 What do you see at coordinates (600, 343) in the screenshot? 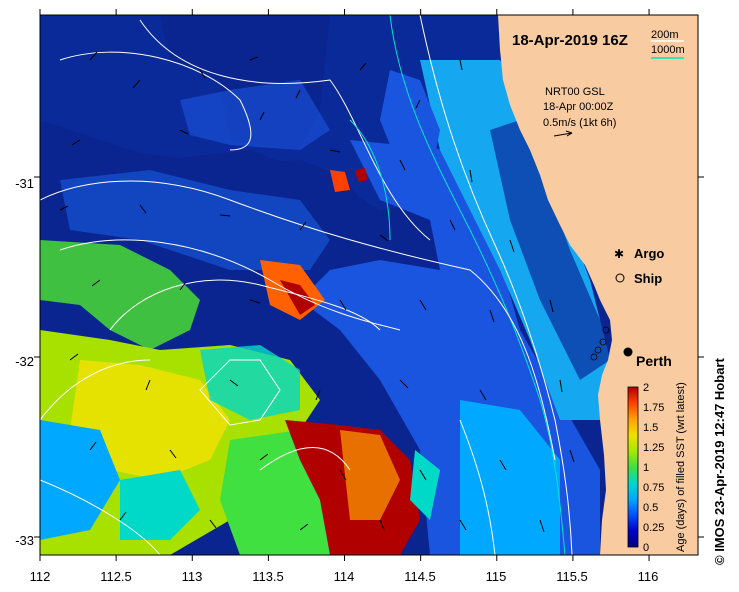
I see `ship-track` at bounding box center [600, 343].